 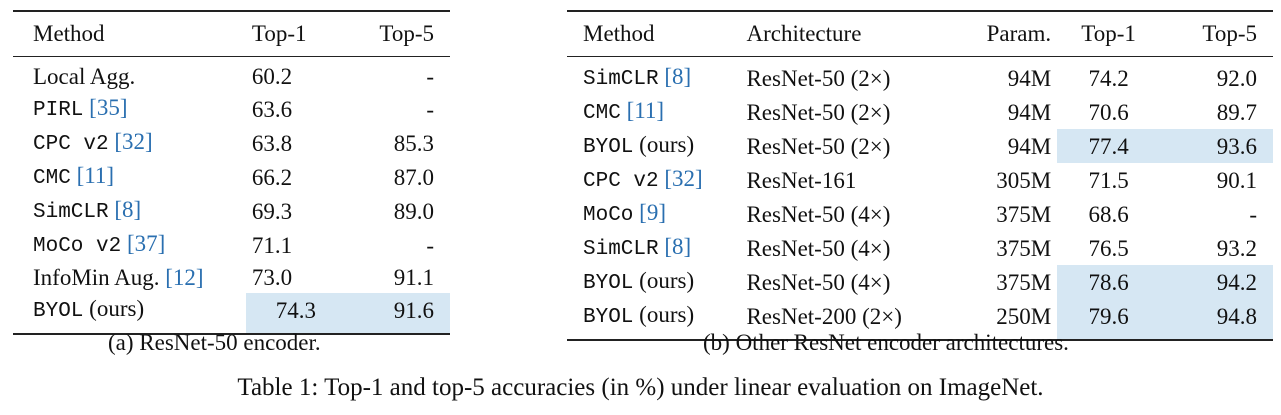 I want to click on top1-cell-highlighted: 77.4, so click(x=1108, y=146).